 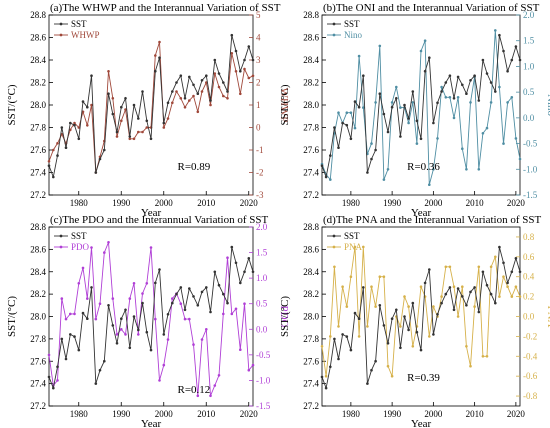 I want to click on y2-tick-label: 1.0, so click(x=529, y=66).